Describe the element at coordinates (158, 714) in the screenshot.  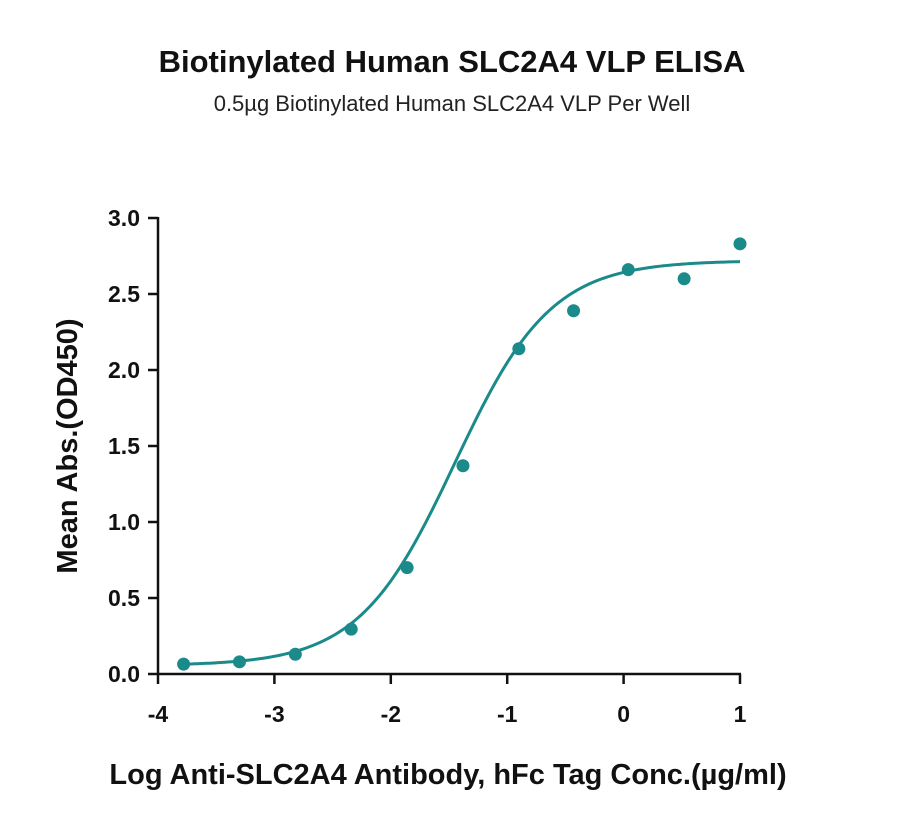
I see `x-tick-label: -4` at that location.